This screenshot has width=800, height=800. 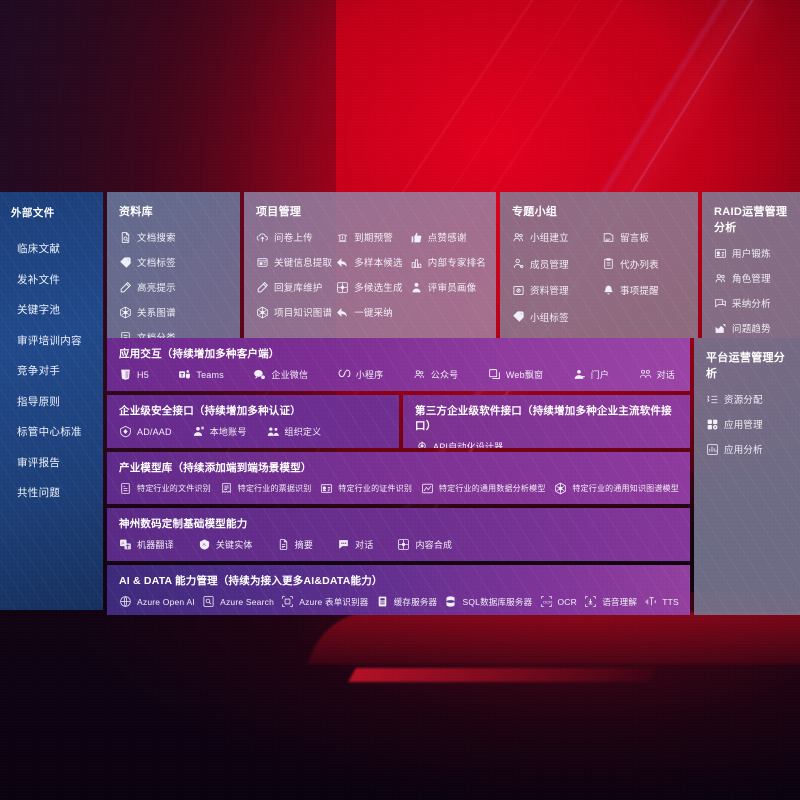 What do you see at coordinates (436, 374) in the screenshot?
I see `interact-item-official-account: 公众号` at bounding box center [436, 374].